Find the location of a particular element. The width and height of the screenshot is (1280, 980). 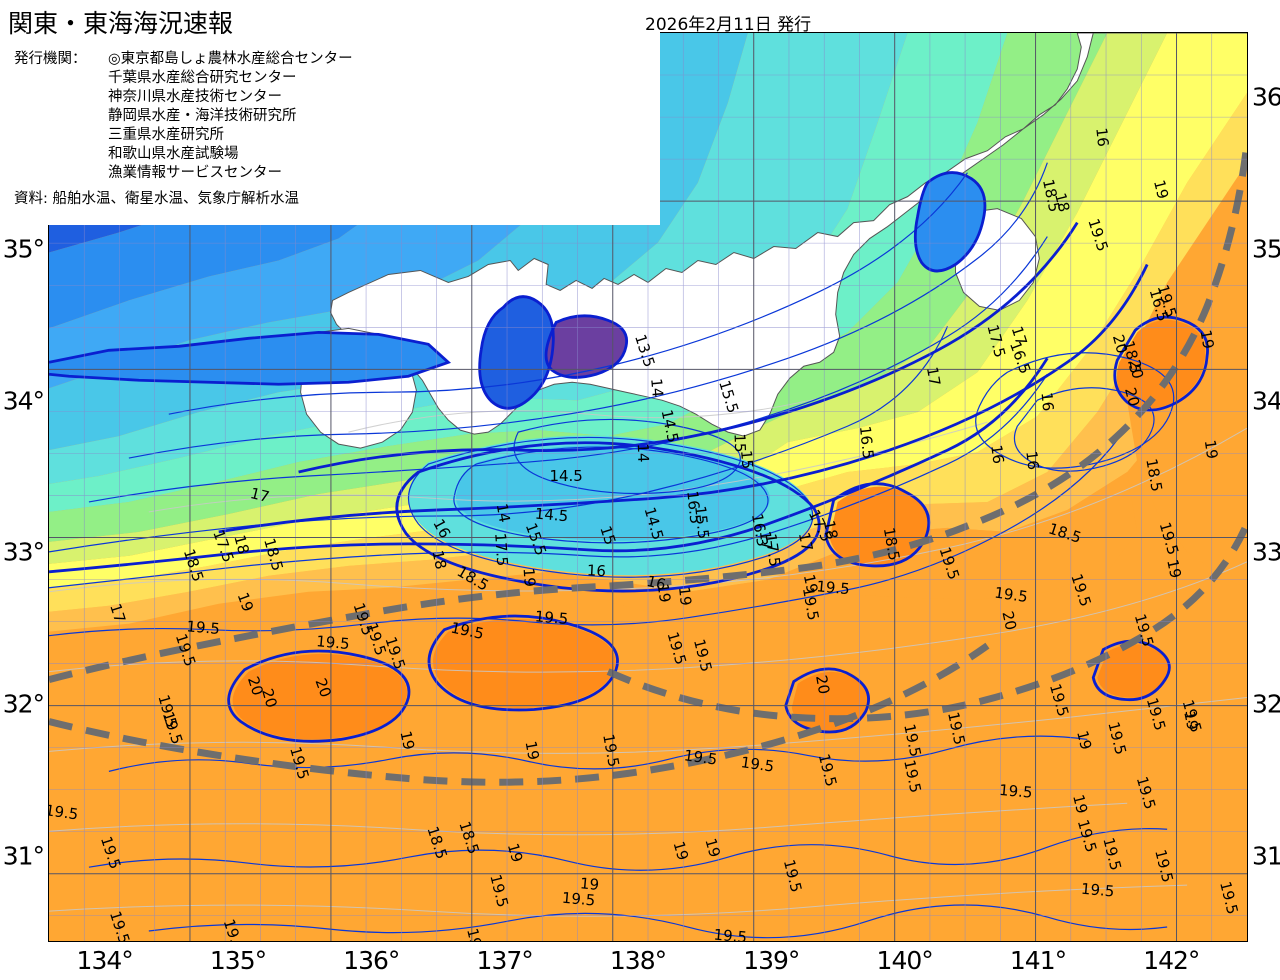

lon-tick-bottom-3: 137° is located at coordinates (505, 960).